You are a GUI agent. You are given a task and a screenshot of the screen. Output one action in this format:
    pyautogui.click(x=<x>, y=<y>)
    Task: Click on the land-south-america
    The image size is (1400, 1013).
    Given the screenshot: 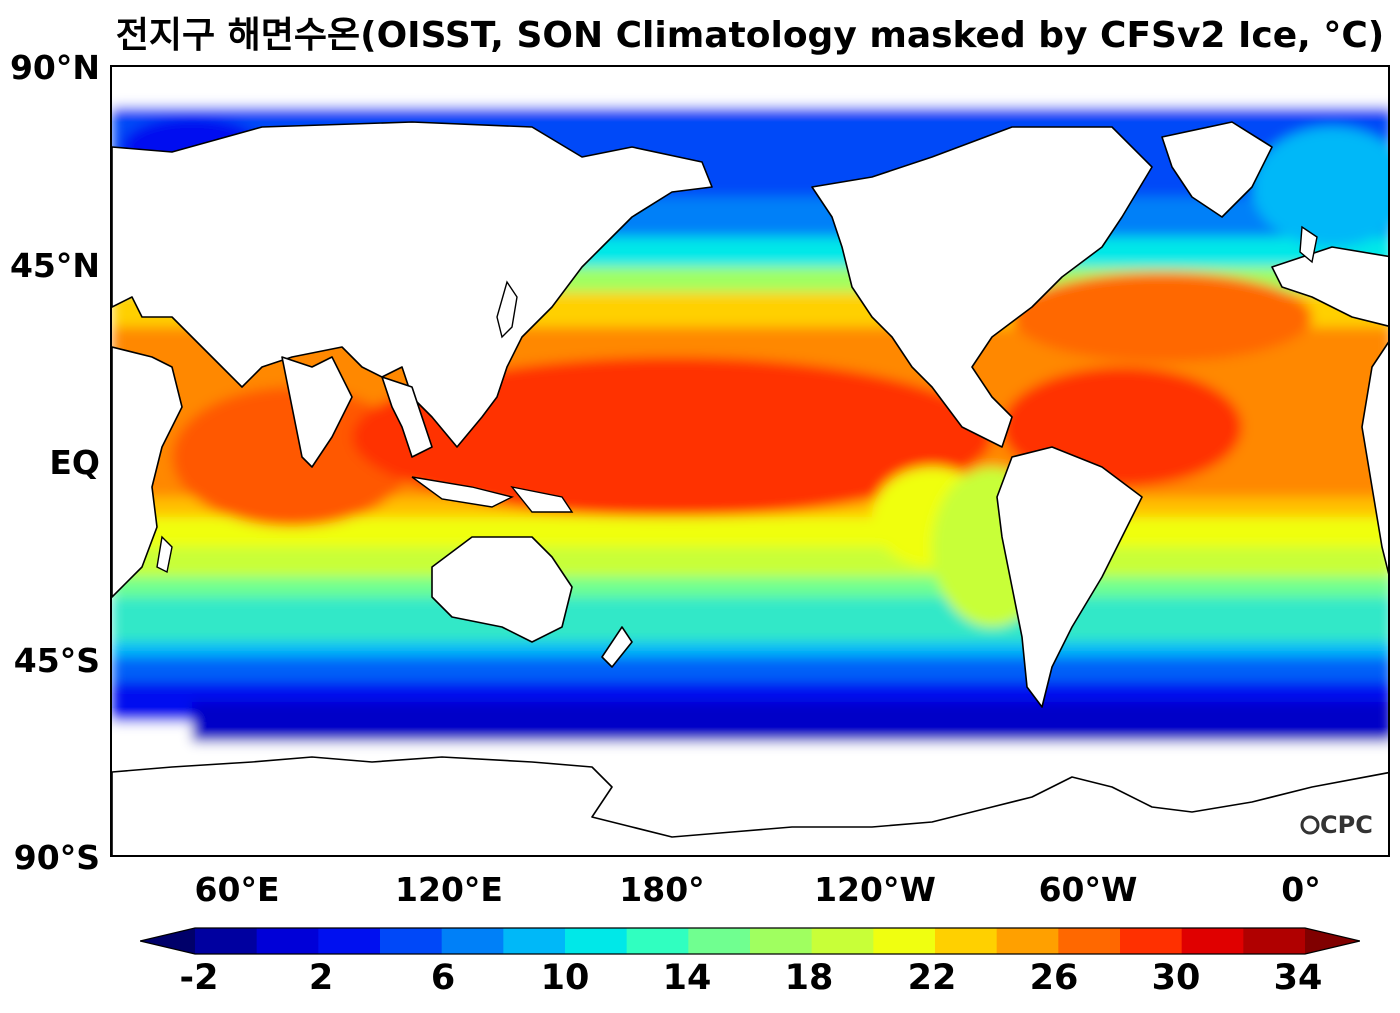 What is the action you would take?
    pyautogui.click(x=1069, y=577)
    